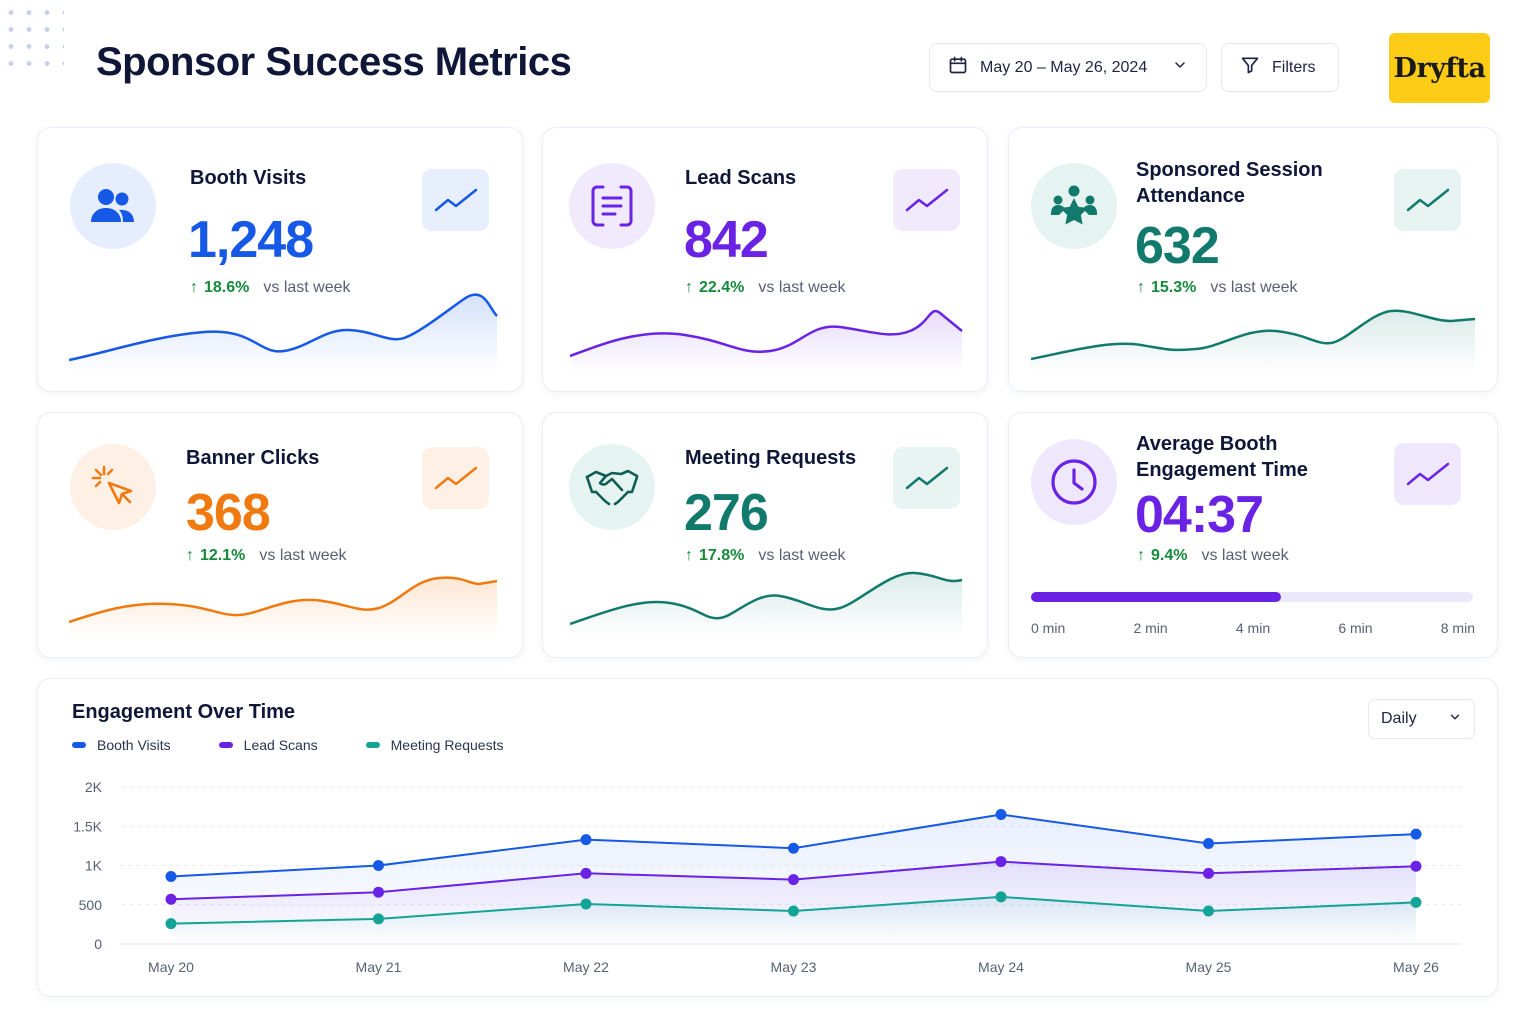  Describe the element at coordinates (1399, 718) in the screenshot. I see `granularity-label: Daily` at that location.